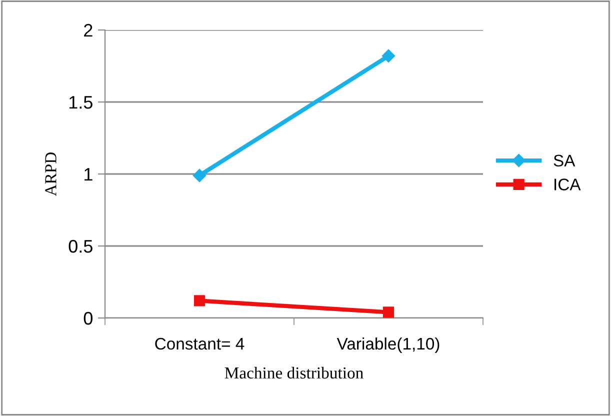 This screenshot has height=416, width=611. I want to click on legend-label: SA, so click(565, 160).